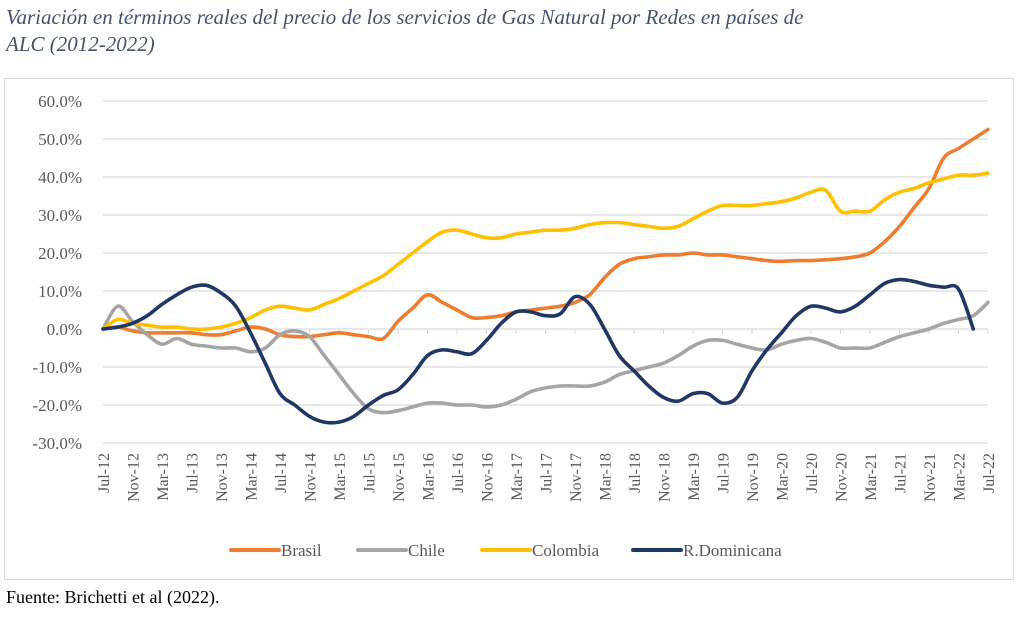  I want to click on x-tick-label: Nov-16, so click(488, 477).